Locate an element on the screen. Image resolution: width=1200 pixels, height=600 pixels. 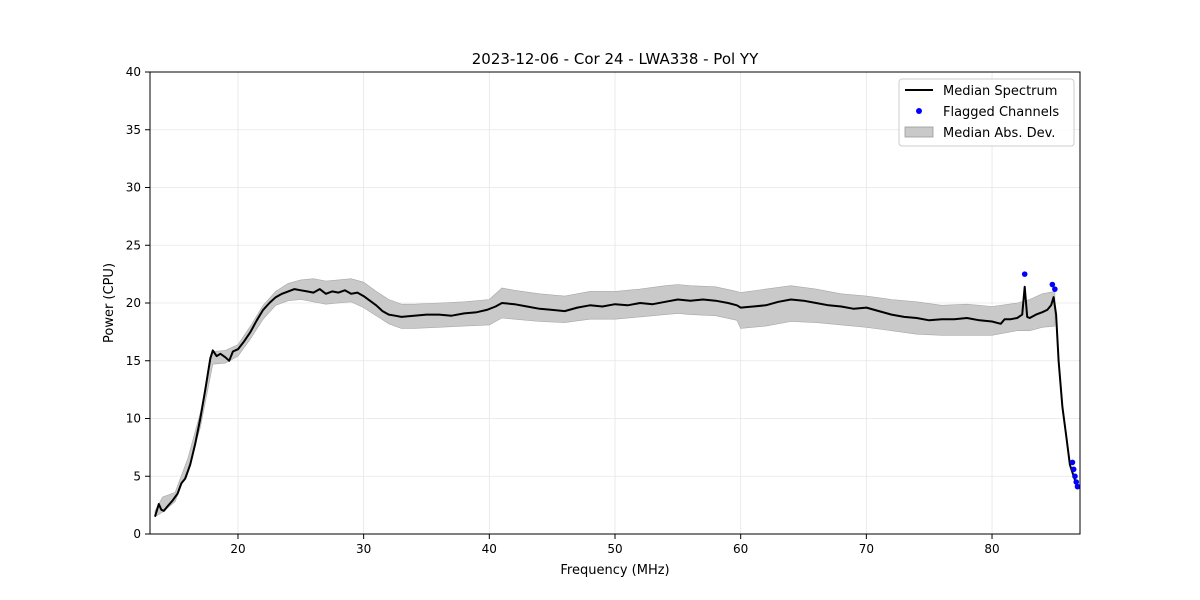
legend-box is located at coordinates (986, 112).